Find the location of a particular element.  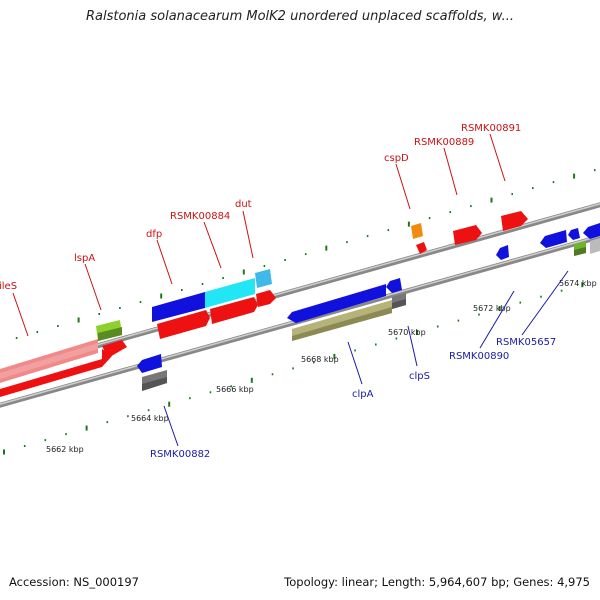

label-RSMK00884: RSMK00884 is located at coordinates (200, 216).